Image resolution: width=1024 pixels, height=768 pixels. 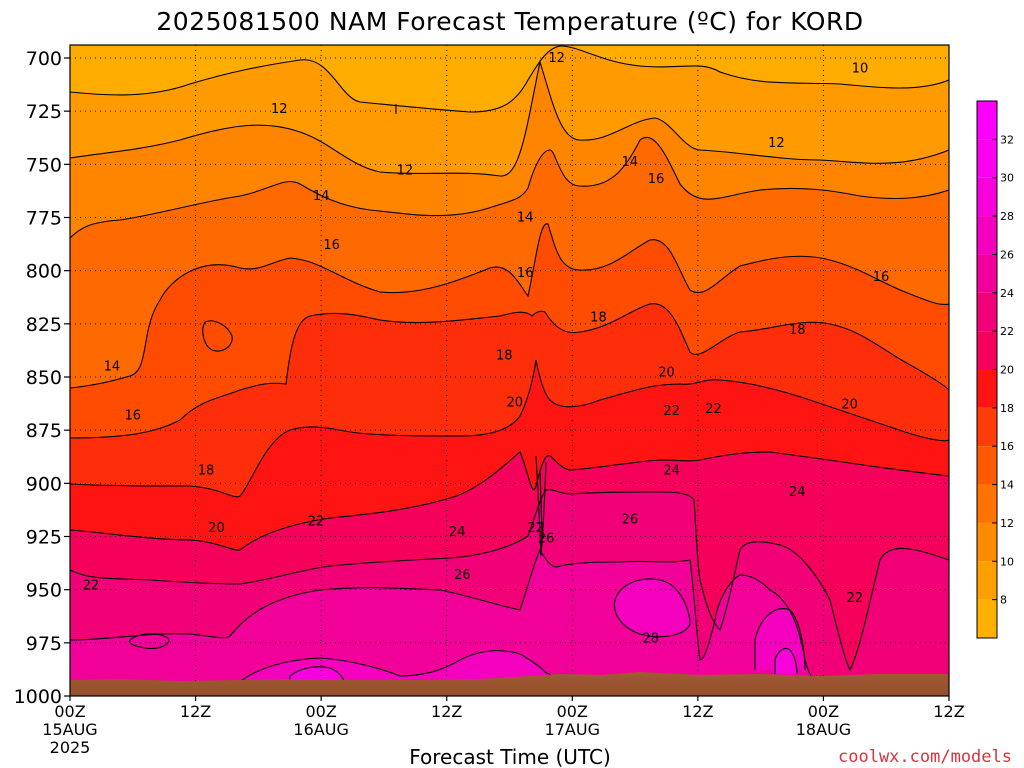 I want to click on x-axis-label: Forecast Time (UTC), so click(x=510, y=756).